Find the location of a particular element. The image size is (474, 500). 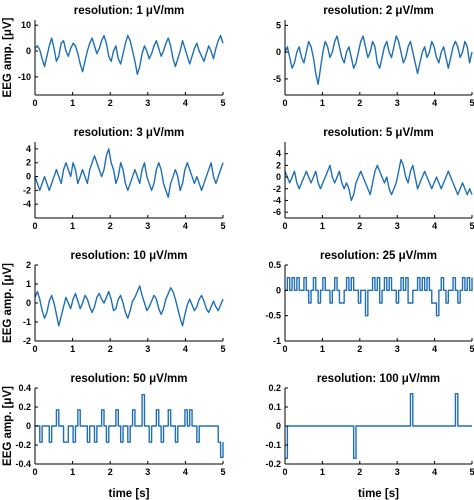

y-tick-label: 0.2 is located at coordinates (24, 407).